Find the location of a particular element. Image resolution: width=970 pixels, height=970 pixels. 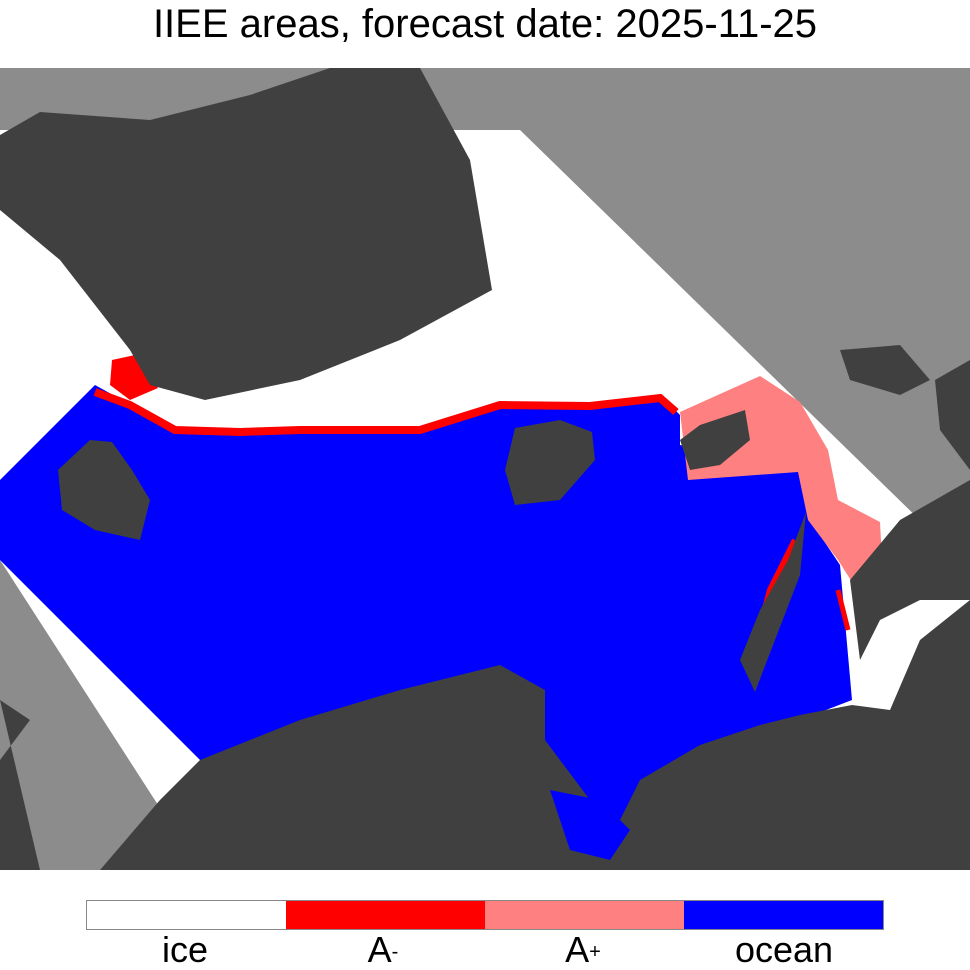

map-title: IIEE areas, forecast date: 2025-11-25 is located at coordinates (485, 24).